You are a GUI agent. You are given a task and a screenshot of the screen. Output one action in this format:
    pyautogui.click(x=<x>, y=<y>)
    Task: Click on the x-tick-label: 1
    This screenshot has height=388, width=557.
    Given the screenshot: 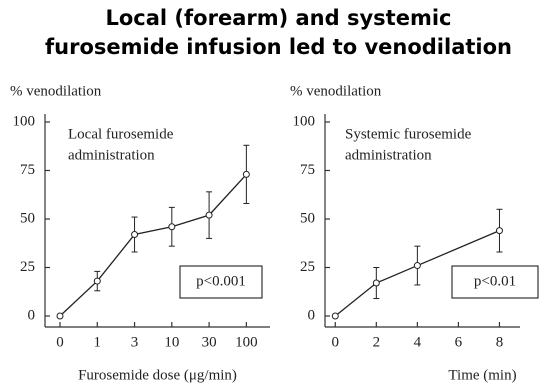 What is the action you would take?
    pyautogui.click(x=98, y=342)
    